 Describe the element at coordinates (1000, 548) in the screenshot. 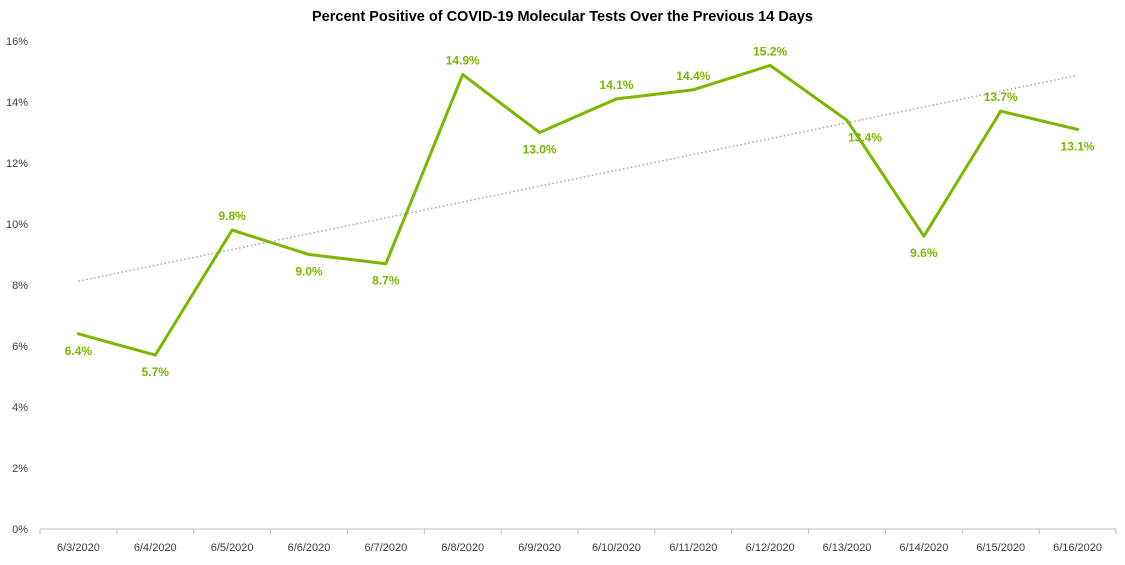

I see `x-tick-label: 6/15/2020` at that location.